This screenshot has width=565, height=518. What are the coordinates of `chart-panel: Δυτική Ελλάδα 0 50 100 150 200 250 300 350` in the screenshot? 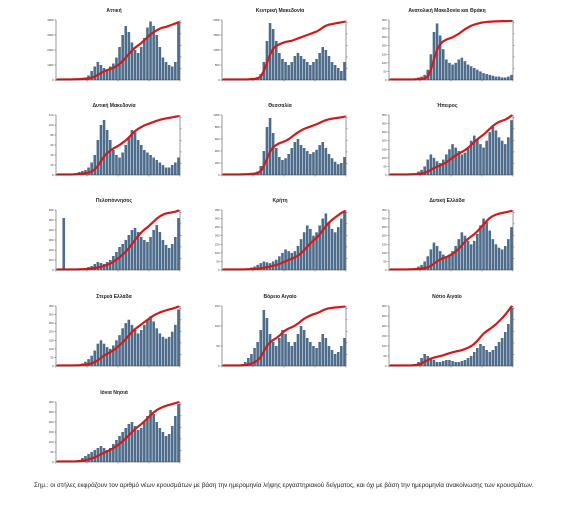 It's located at (447, 238).